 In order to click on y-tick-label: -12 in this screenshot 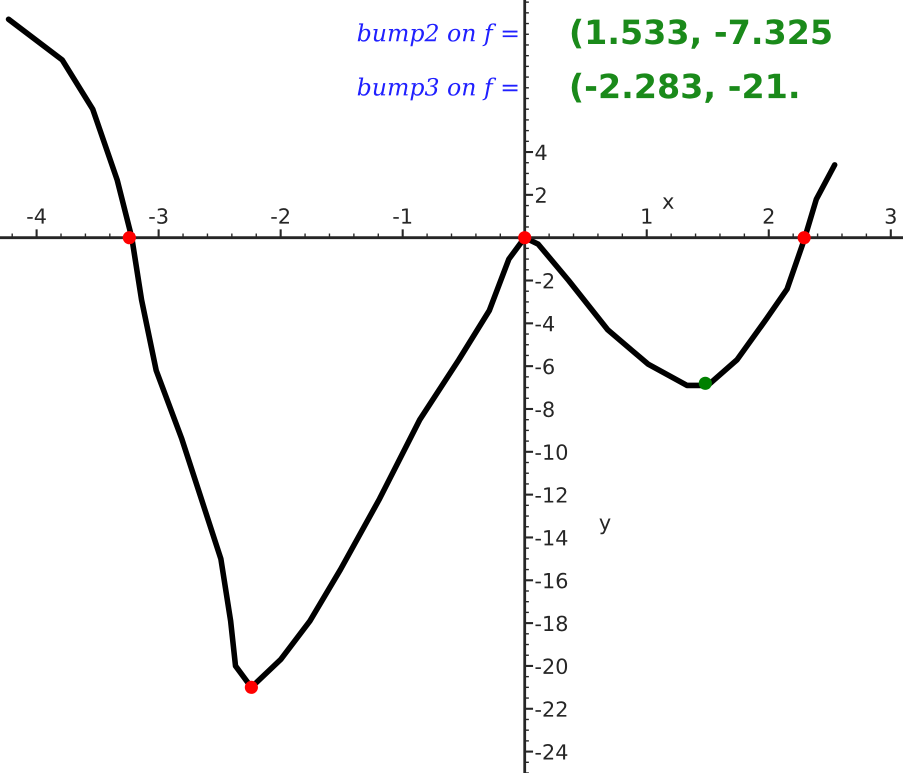, I will do `click(550, 495)`.